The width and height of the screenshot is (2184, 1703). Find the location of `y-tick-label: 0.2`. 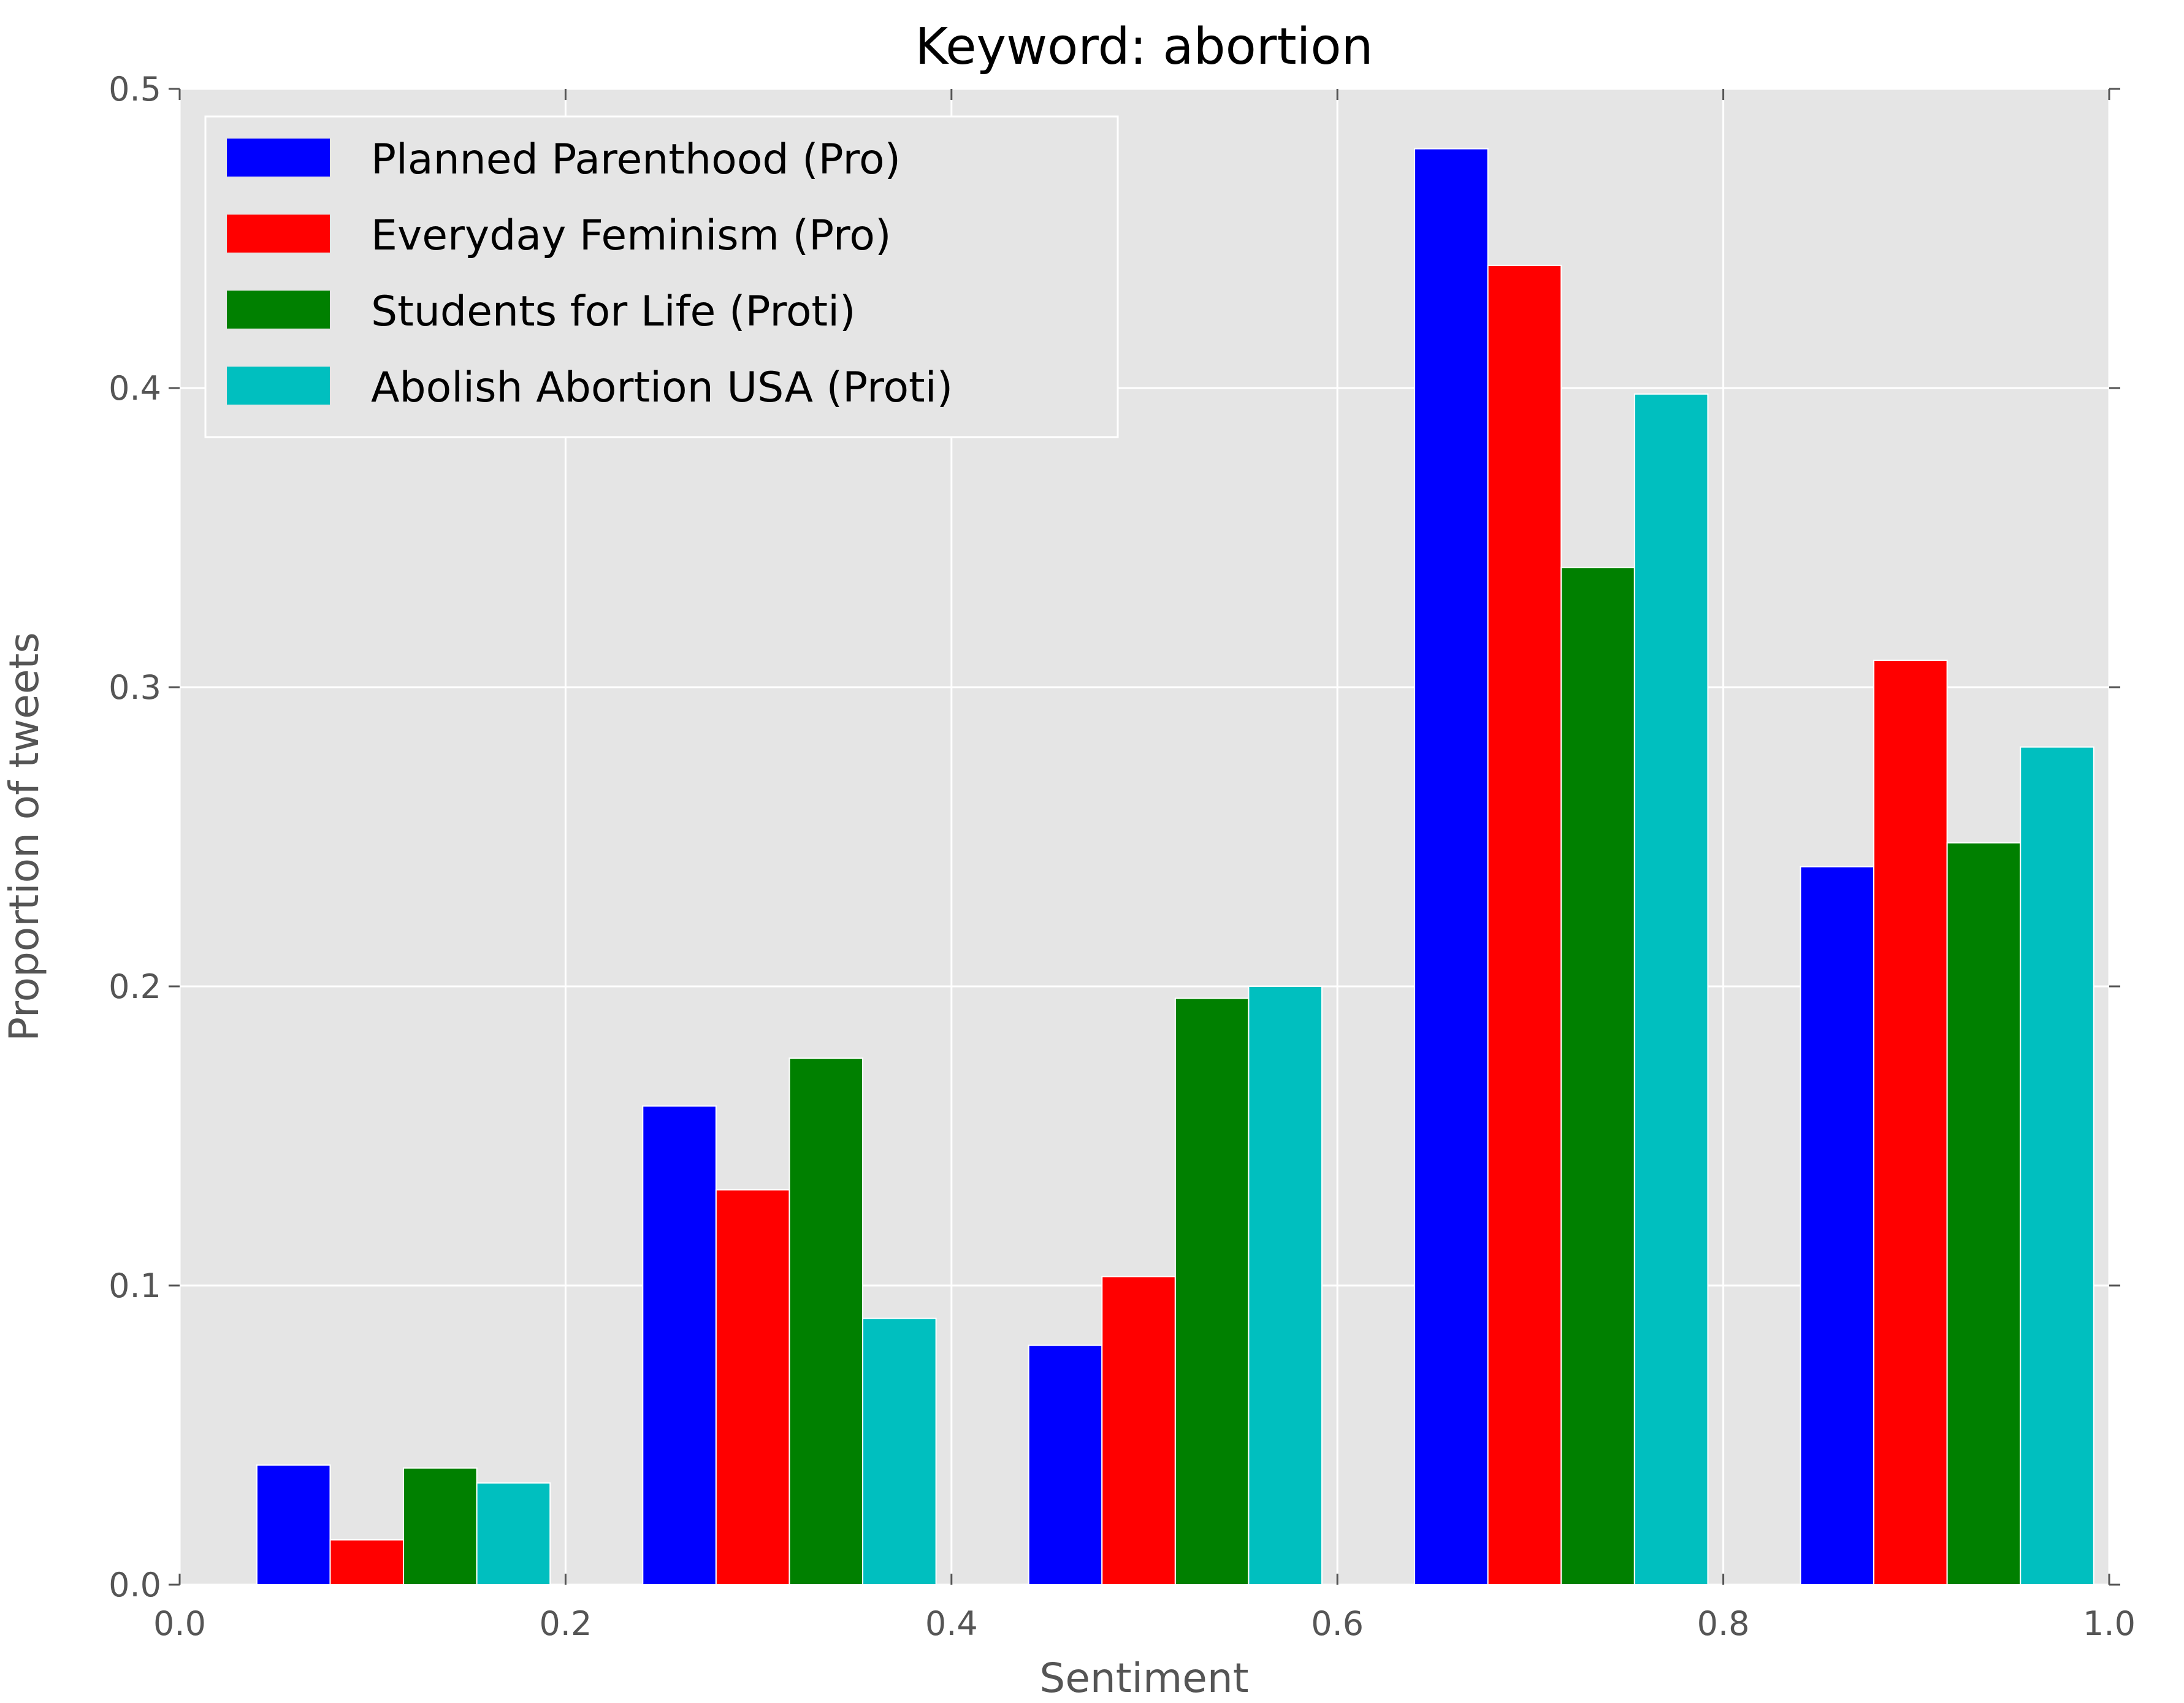

y-tick-label: 0.2 is located at coordinates (135, 986).